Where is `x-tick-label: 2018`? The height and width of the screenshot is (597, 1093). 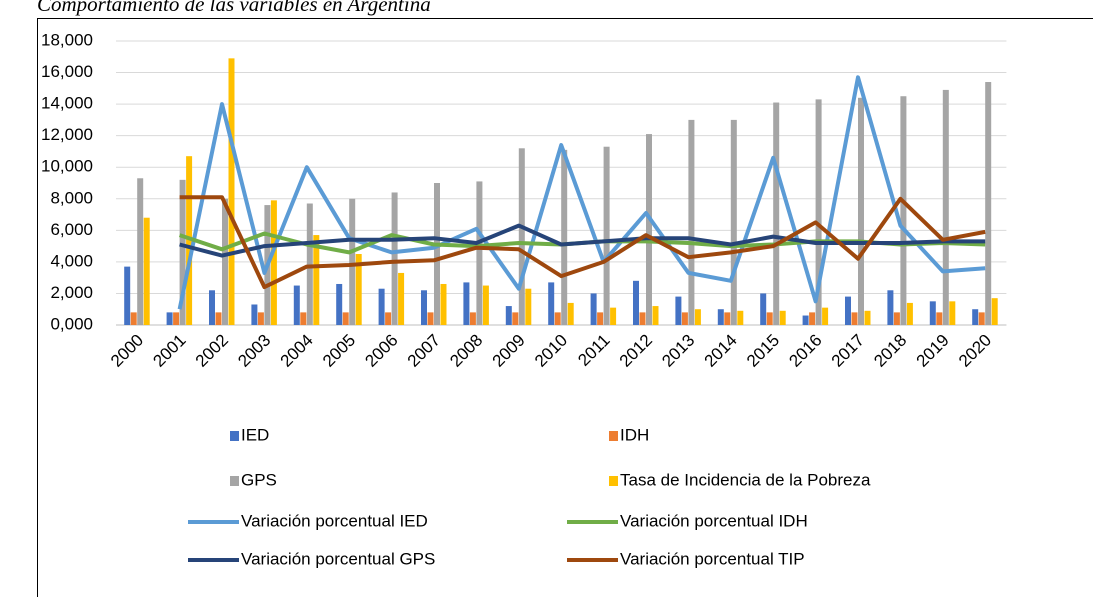
x-tick-label: 2018 is located at coordinates (890, 351).